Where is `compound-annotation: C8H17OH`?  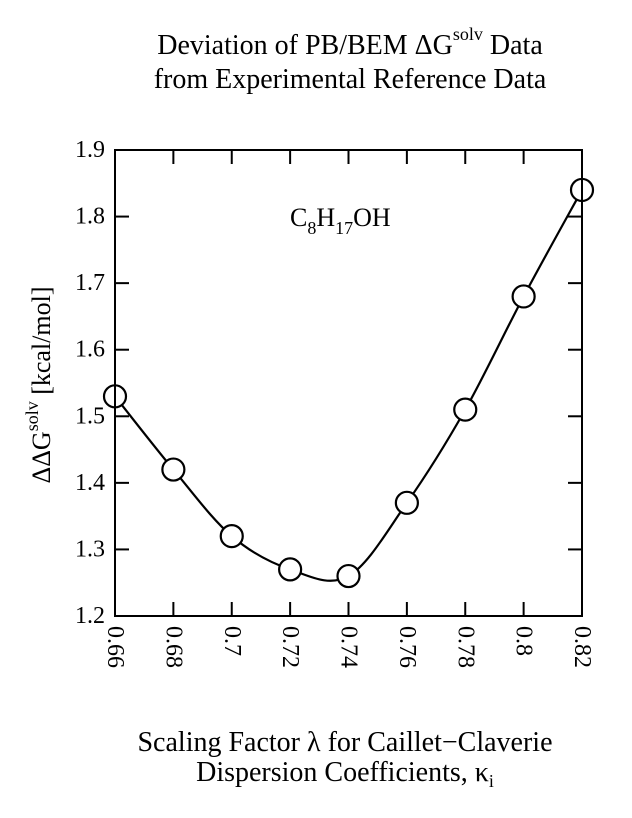
compound-annotation: C8H17OH is located at coordinates (340, 220).